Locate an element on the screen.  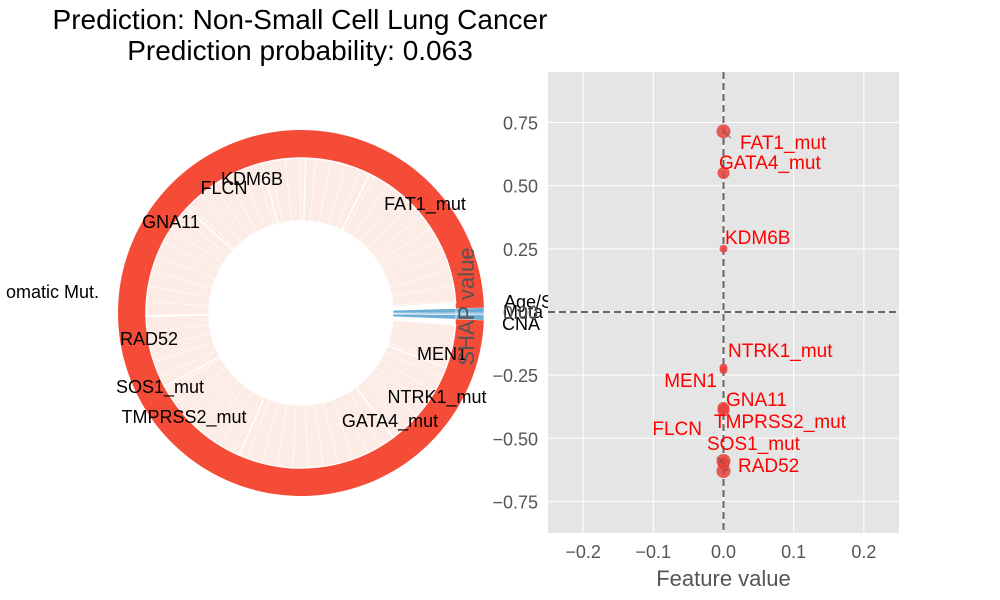
donut-label-tmprss2-mut: TMPRSS2_mut is located at coordinates (183, 417).